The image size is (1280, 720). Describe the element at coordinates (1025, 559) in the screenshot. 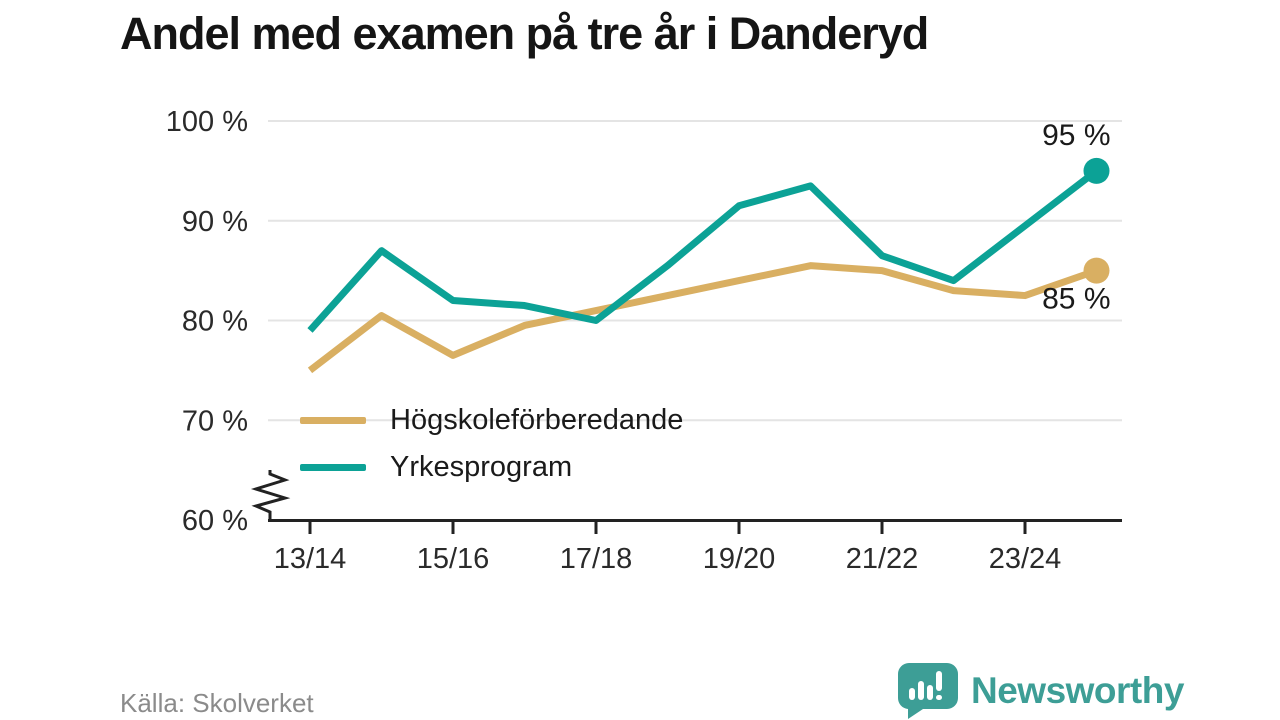

I see `x-tick-label: 23/24` at that location.